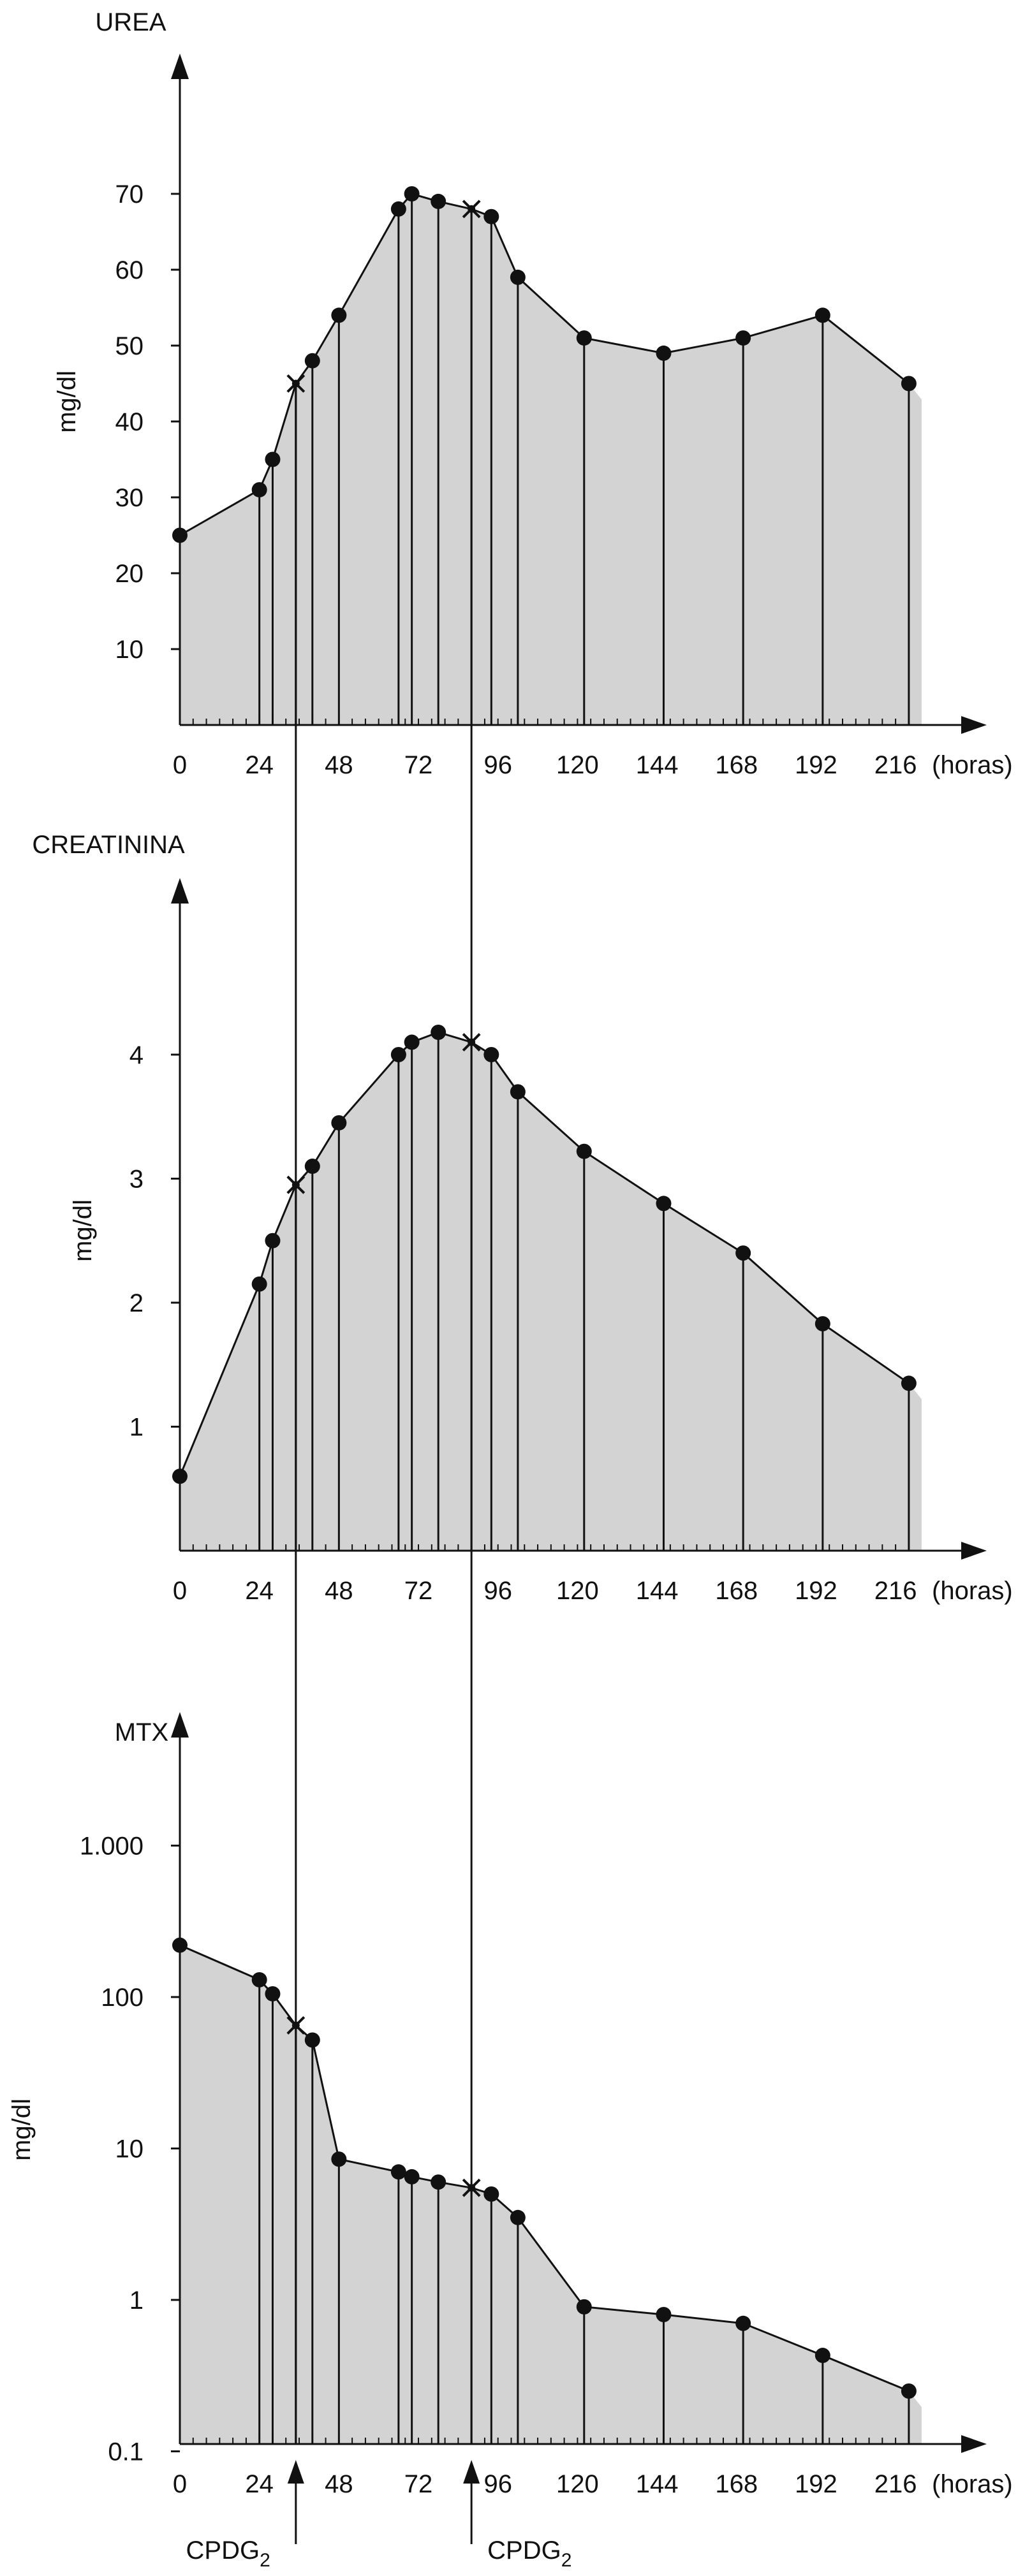  What do you see at coordinates (122, 1998) in the screenshot?
I see `y-tick-label: 100` at bounding box center [122, 1998].